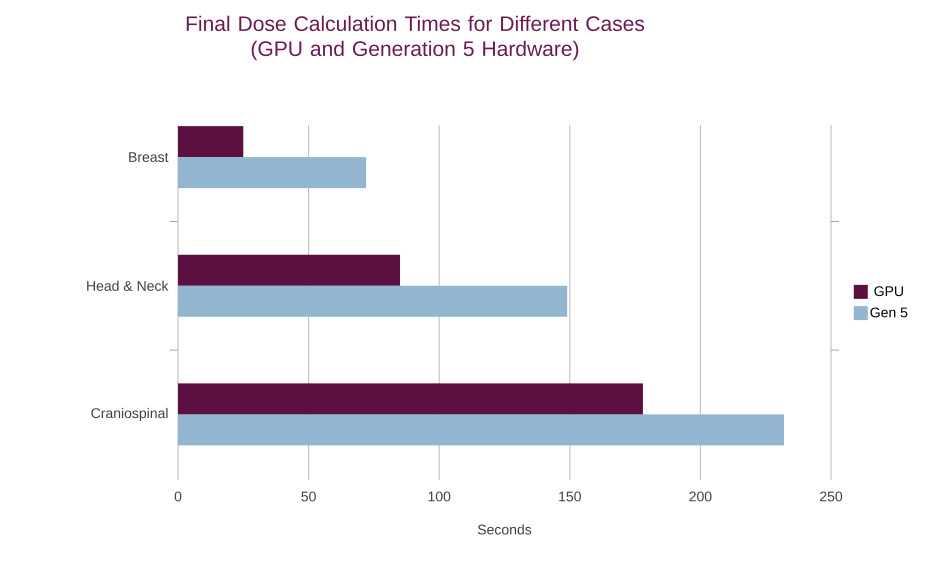 The image size is (945, 561). I want to click on x-tick-label: 100, so click(439, 497).